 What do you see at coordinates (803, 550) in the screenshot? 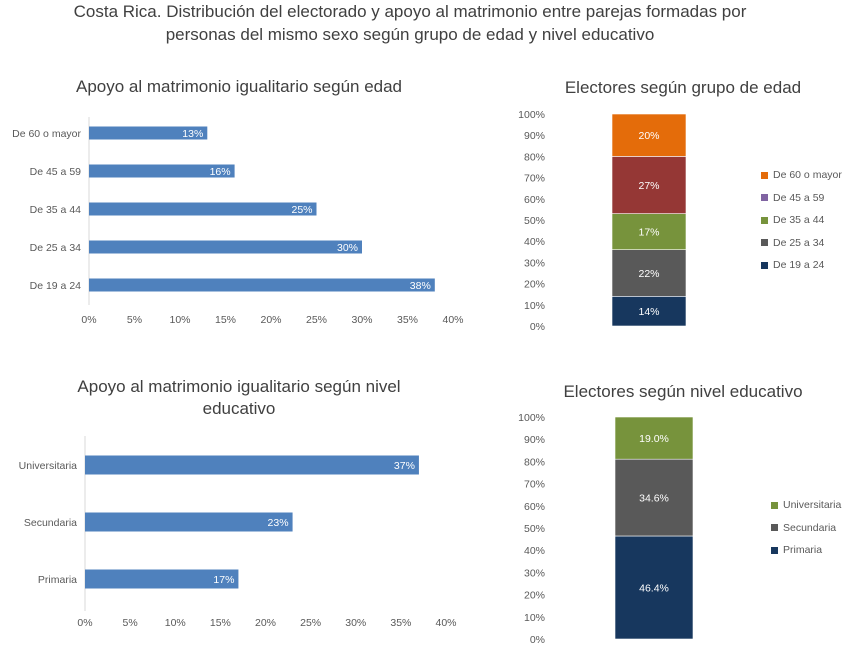
I see `legend-label: Primaria` at bounding box center [803, 550].